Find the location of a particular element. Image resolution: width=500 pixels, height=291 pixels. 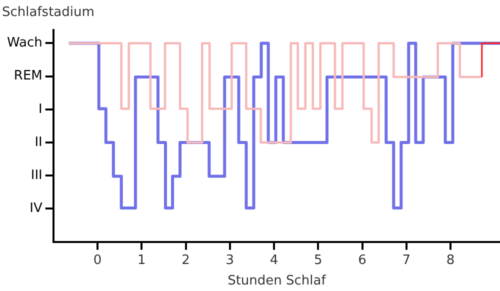

x-tick-label: 7 is located at coordinates (406, 260).